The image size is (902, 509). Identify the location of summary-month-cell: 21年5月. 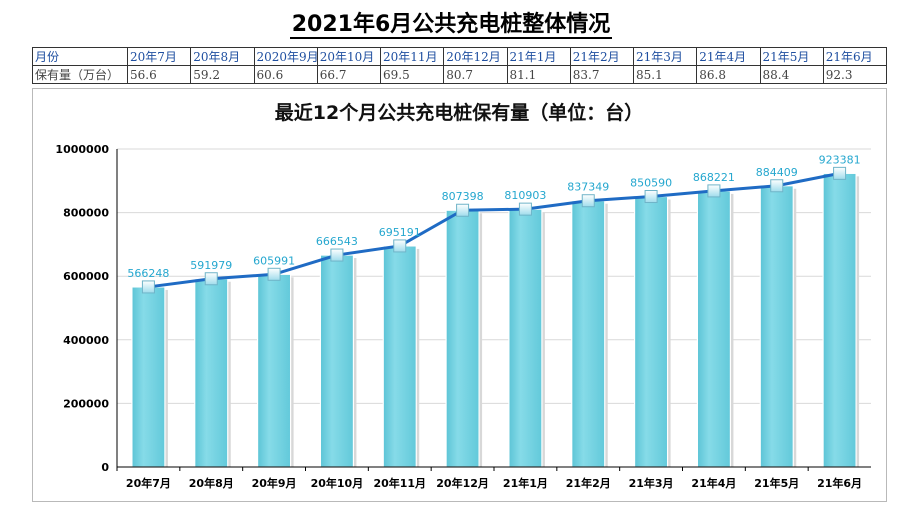
(791, 56).